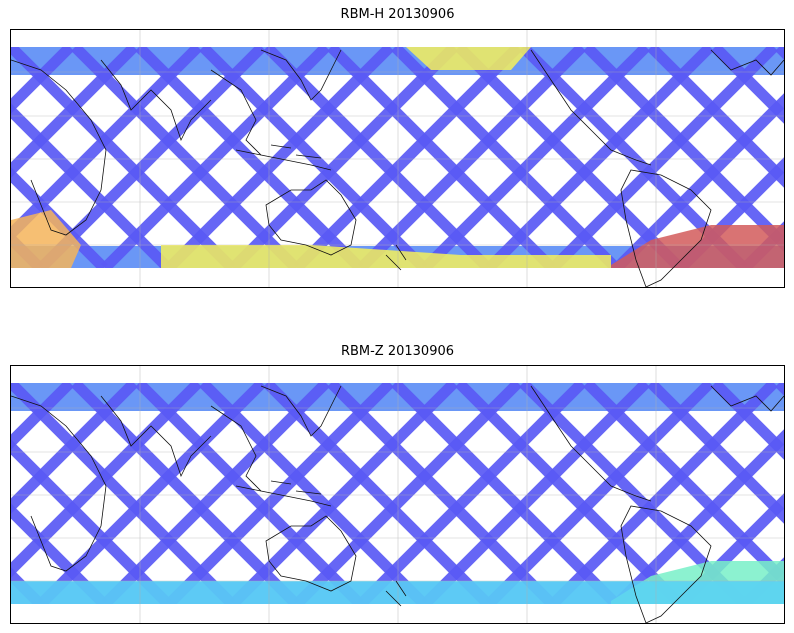 This screenshot has height=633, width=794. I want to click on hotspot-north-pacific-top, so click(468, 58).